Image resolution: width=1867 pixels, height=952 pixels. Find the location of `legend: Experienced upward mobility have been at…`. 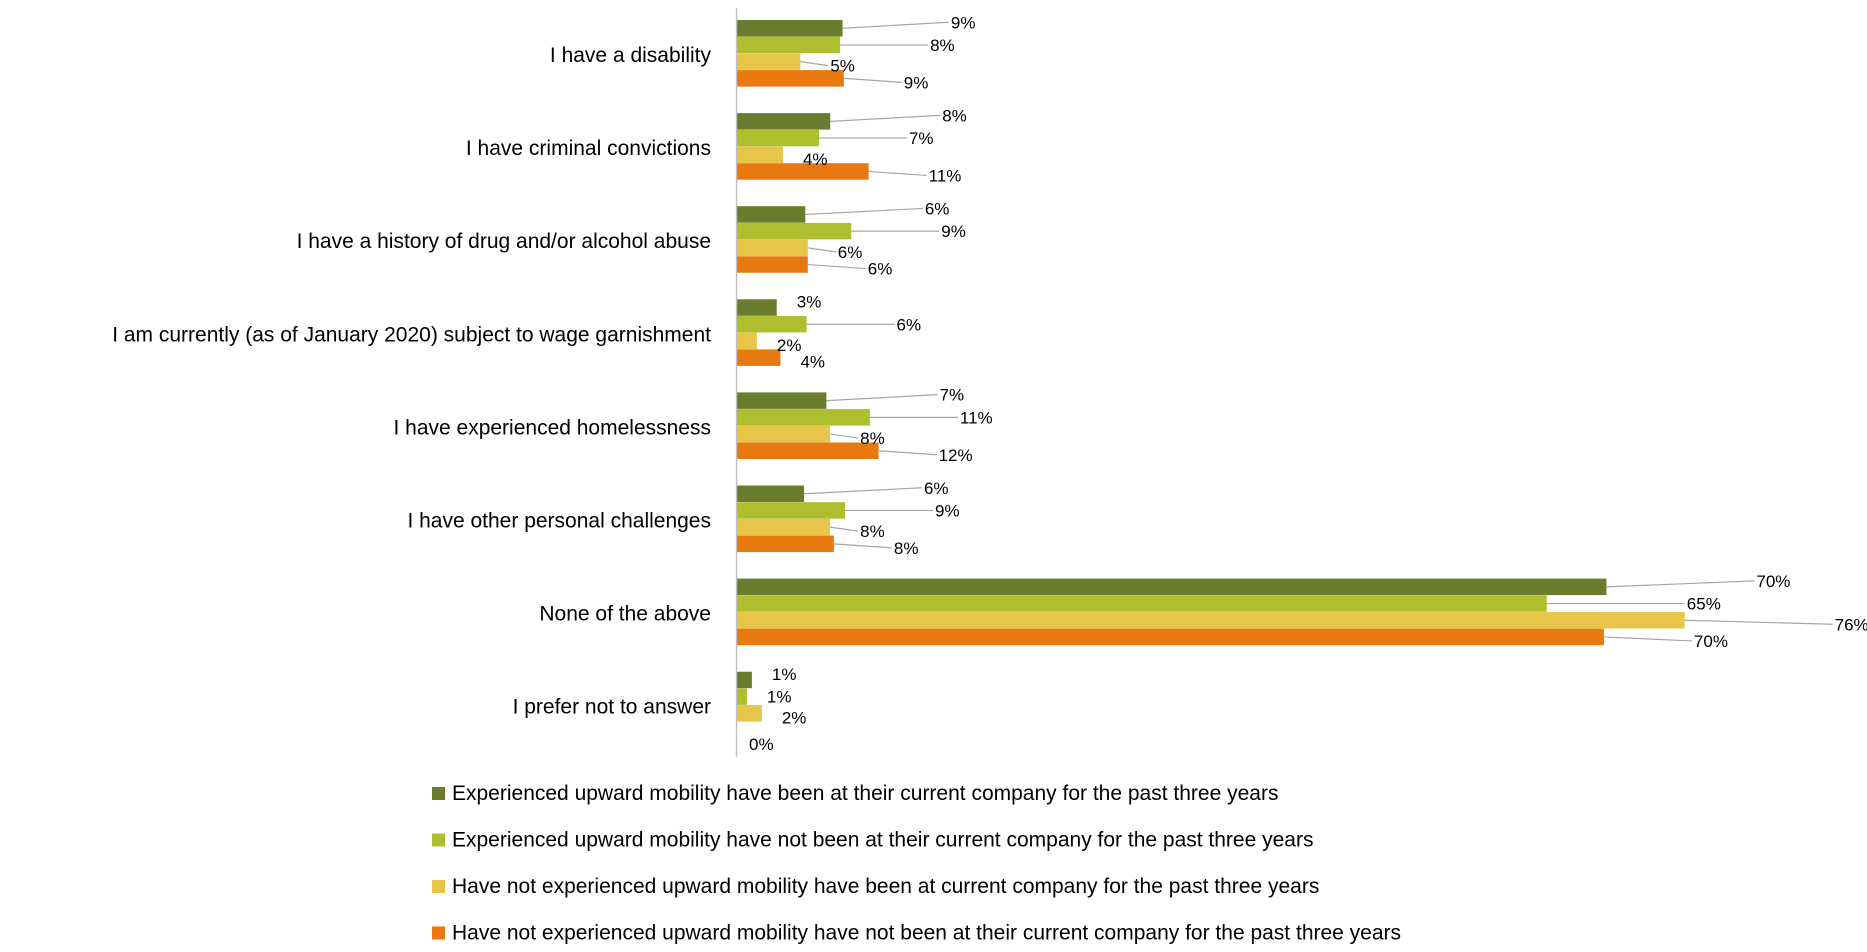

legend: Experienced upward mobility have been at… is located at coordinates (916, 863).